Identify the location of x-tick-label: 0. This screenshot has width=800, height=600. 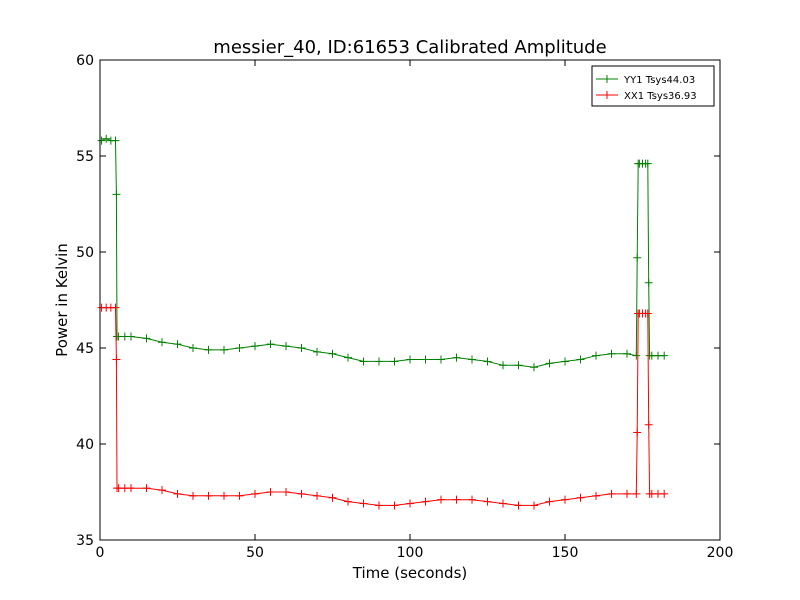
(100, 553).